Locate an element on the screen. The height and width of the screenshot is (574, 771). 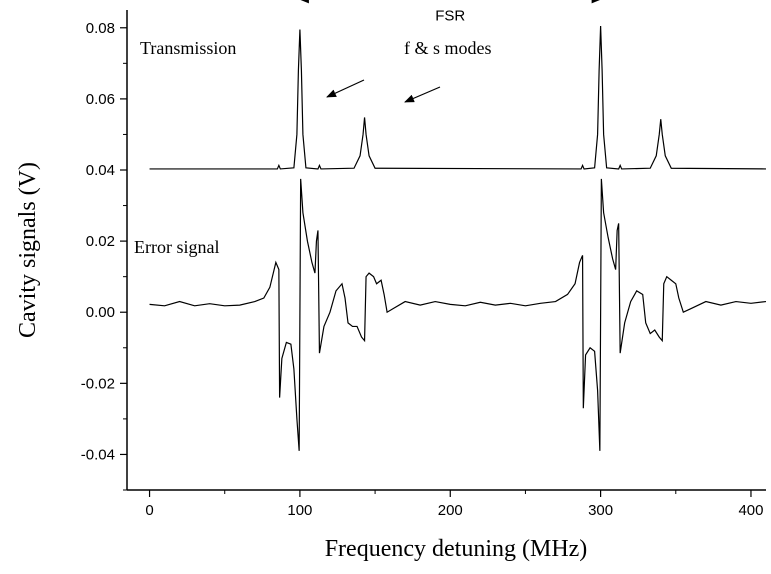
y-tick-label: -0.04 is located at coordinates (98, 454).